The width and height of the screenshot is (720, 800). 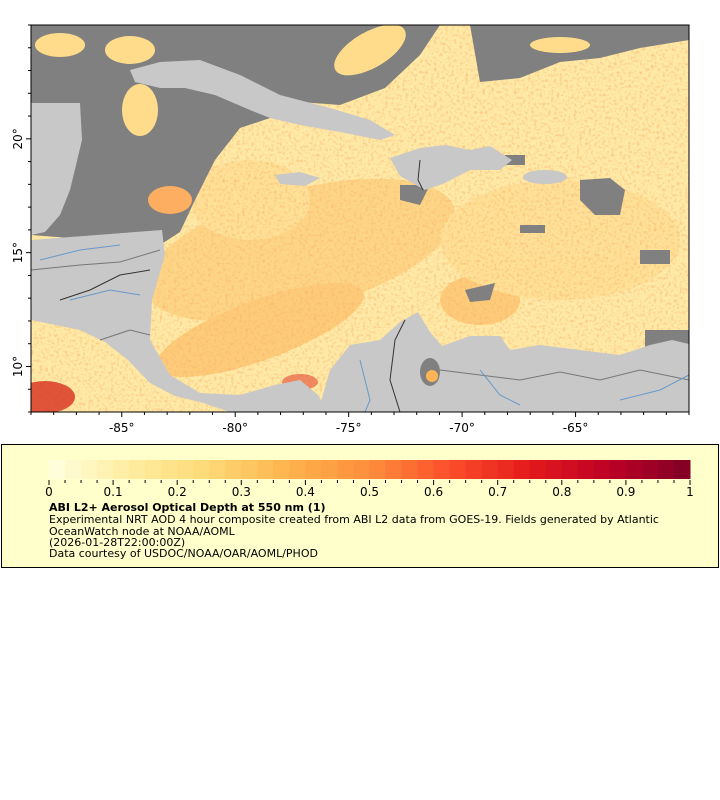 What do you see at coordinates (241, 492) in the screenshot?
I see `colorbar-tick-label: 0.3` at bounding box center [241, 492].